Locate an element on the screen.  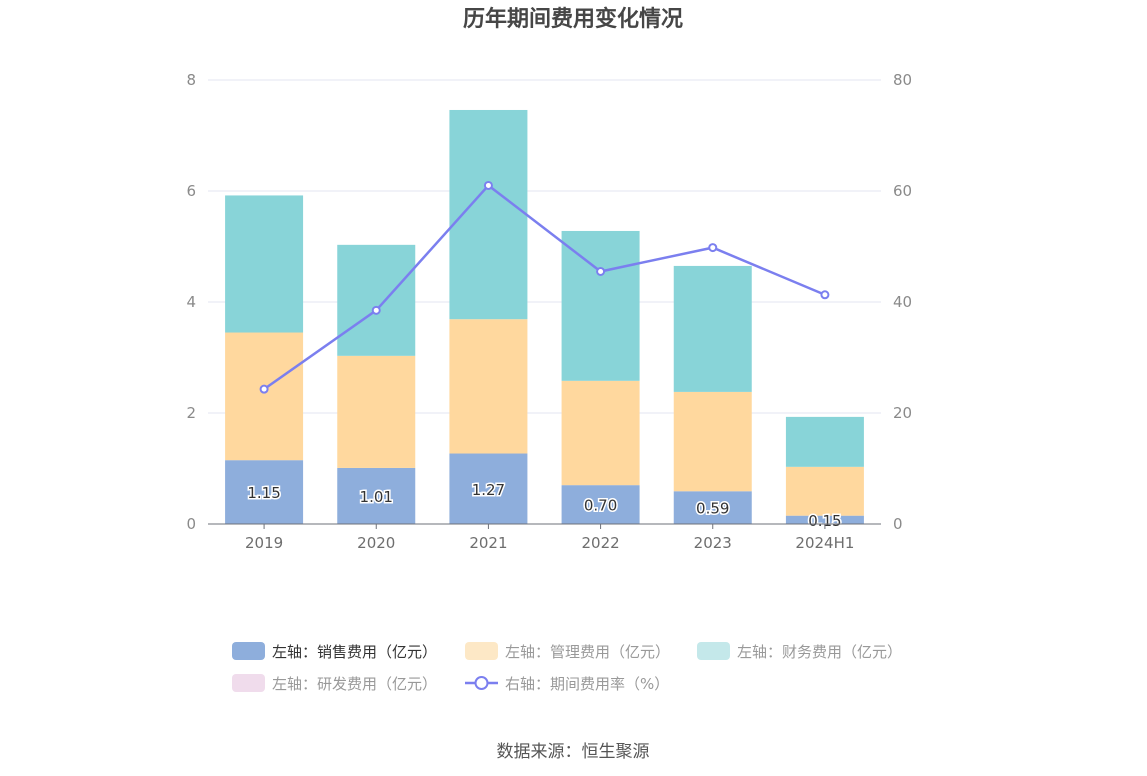
legend-item: 左轴：管理费用（亿元） is located at coordinates (567, 651).